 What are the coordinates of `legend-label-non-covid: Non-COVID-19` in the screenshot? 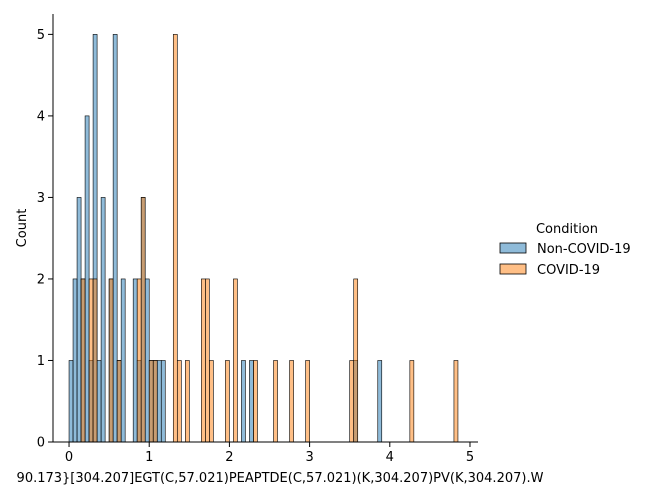 It's located at (584, 249).